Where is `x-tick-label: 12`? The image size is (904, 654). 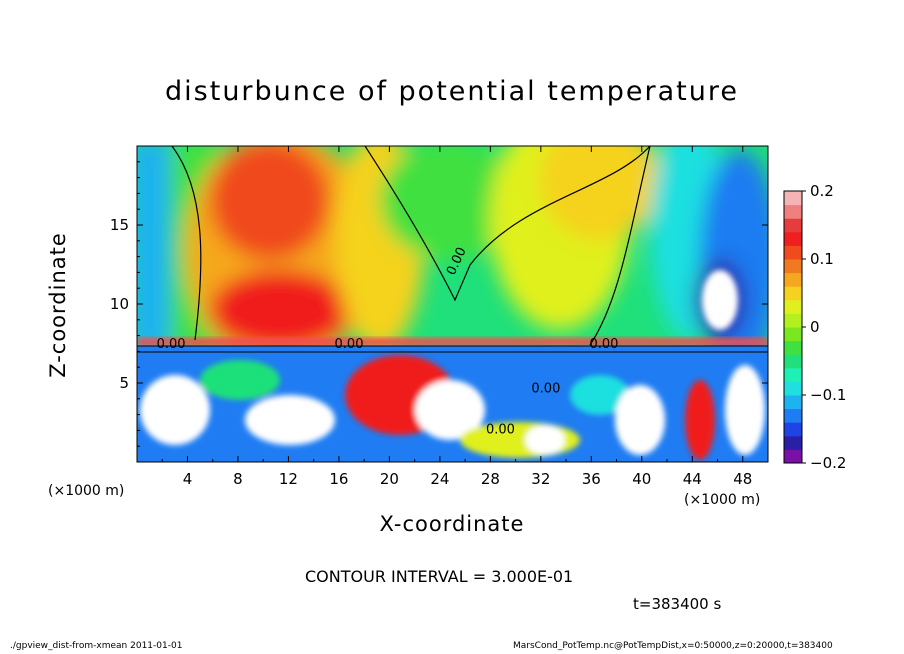 x-tick-label: 12 is located at coordinates (288, 479).